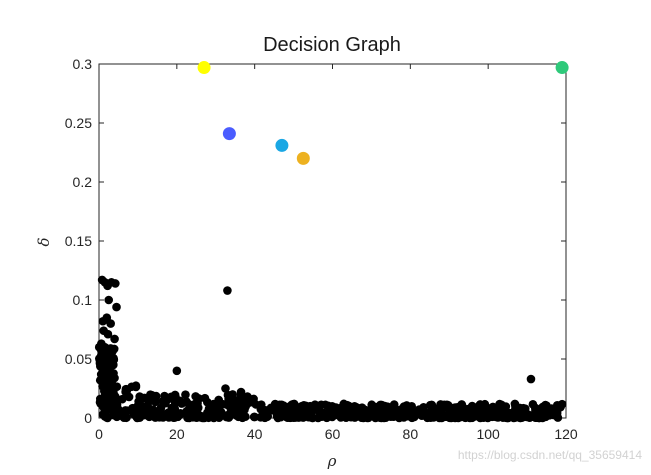 The height and width of the screenshot is (475, 651). I want to click on x-tick-label: 20, so click(177, 434).